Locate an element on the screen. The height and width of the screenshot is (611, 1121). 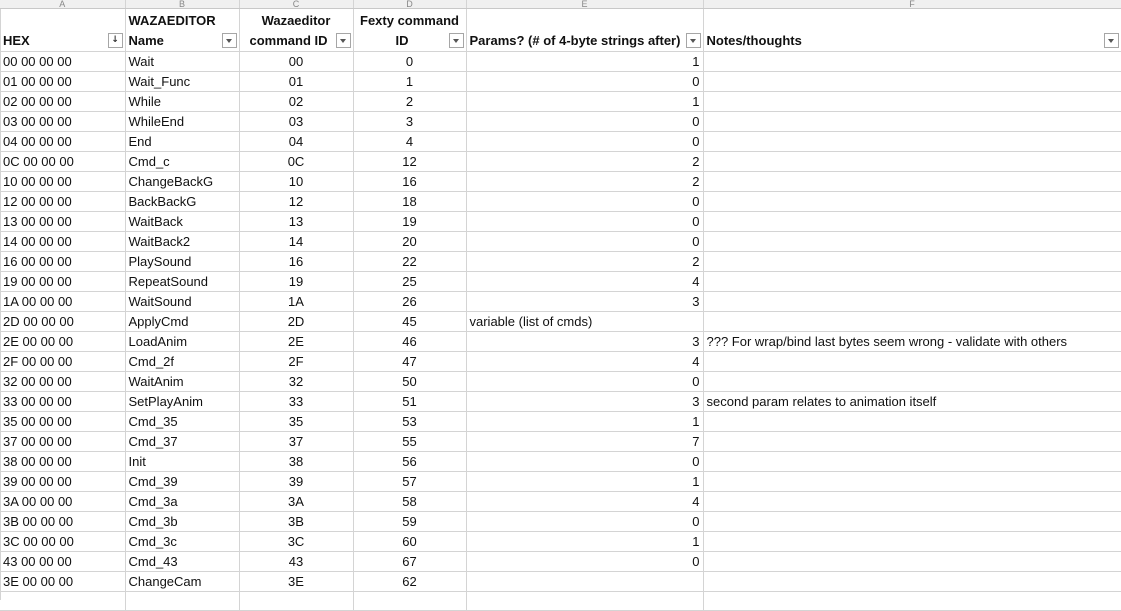
cell-fexty-id: 60 is located at coordinates (410, 541).